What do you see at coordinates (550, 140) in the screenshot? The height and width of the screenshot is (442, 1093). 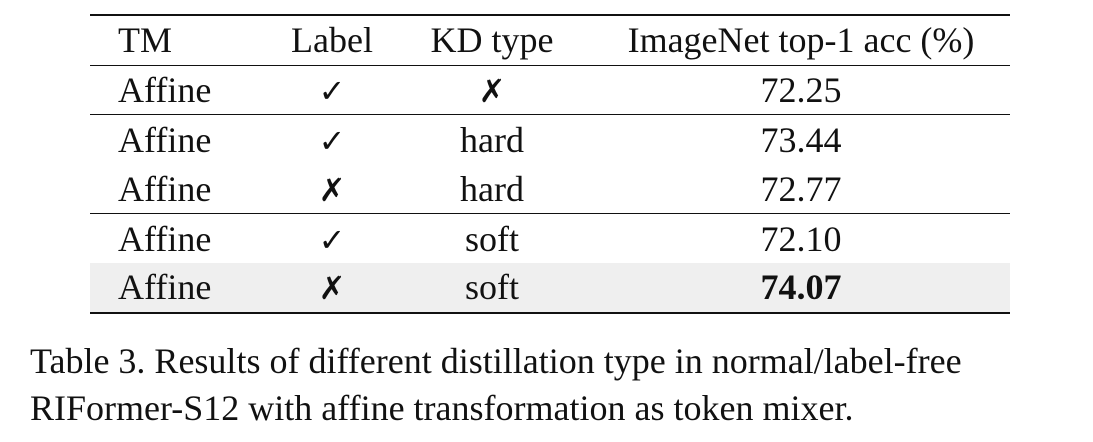 I see `table-row: Affine ✓ hard 73.44` at bounding box center [550, 140].